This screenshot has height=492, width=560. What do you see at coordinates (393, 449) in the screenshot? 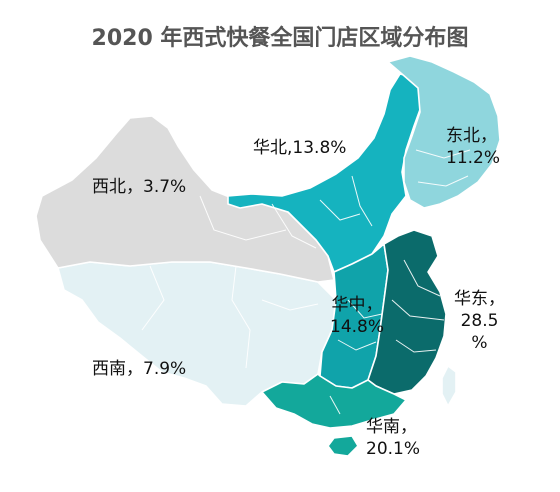
I see `label-huanan-line-2: 20.1%` at bounding box center [393, 449].